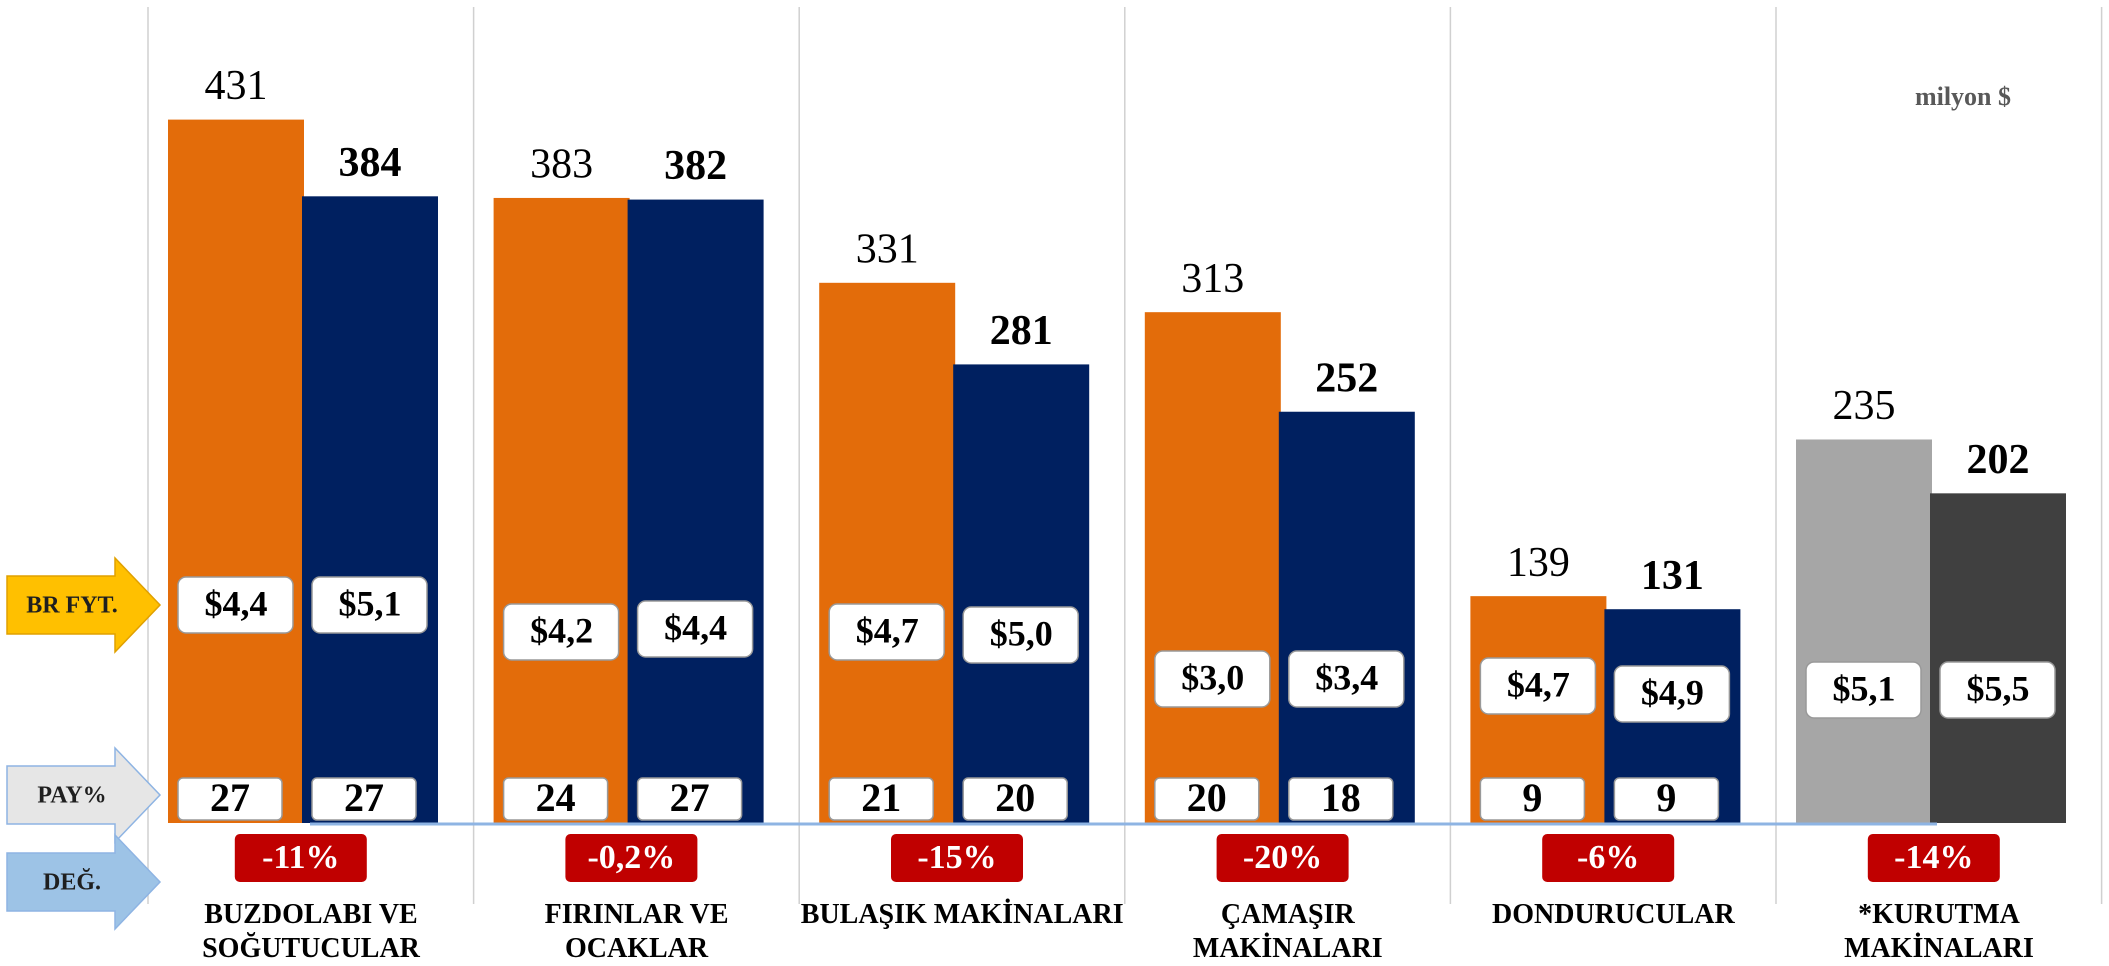 Image resolution: width=2109 pixels, height=966 pixels. What do you see at coordinates (1672, 576) in the screenshot?
I see `value-label: 131` at bounding box center [1672, 576].